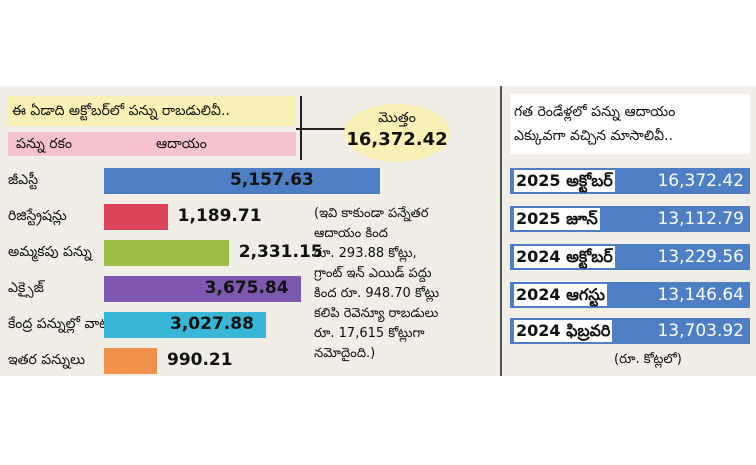  What do you see at coordinates (595, 112) in the screenshot?
I see `table-title-line: గత రెండేళ్లలో పన్ను ఆదాయం` at bounding box center [595, 112].